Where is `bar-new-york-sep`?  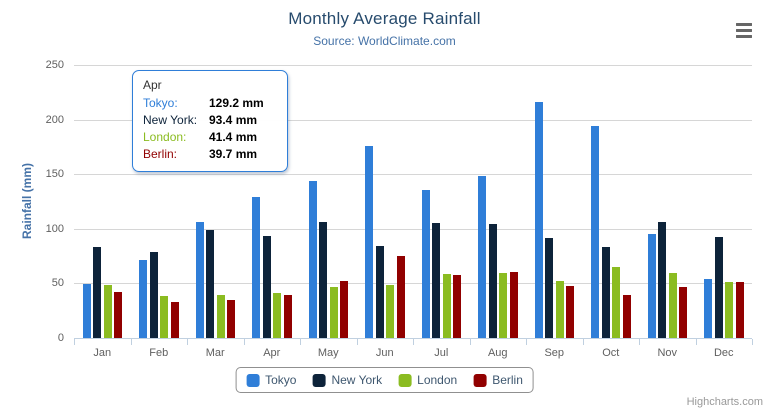
bar-new-york-sep is located at coordinates (549, 288).